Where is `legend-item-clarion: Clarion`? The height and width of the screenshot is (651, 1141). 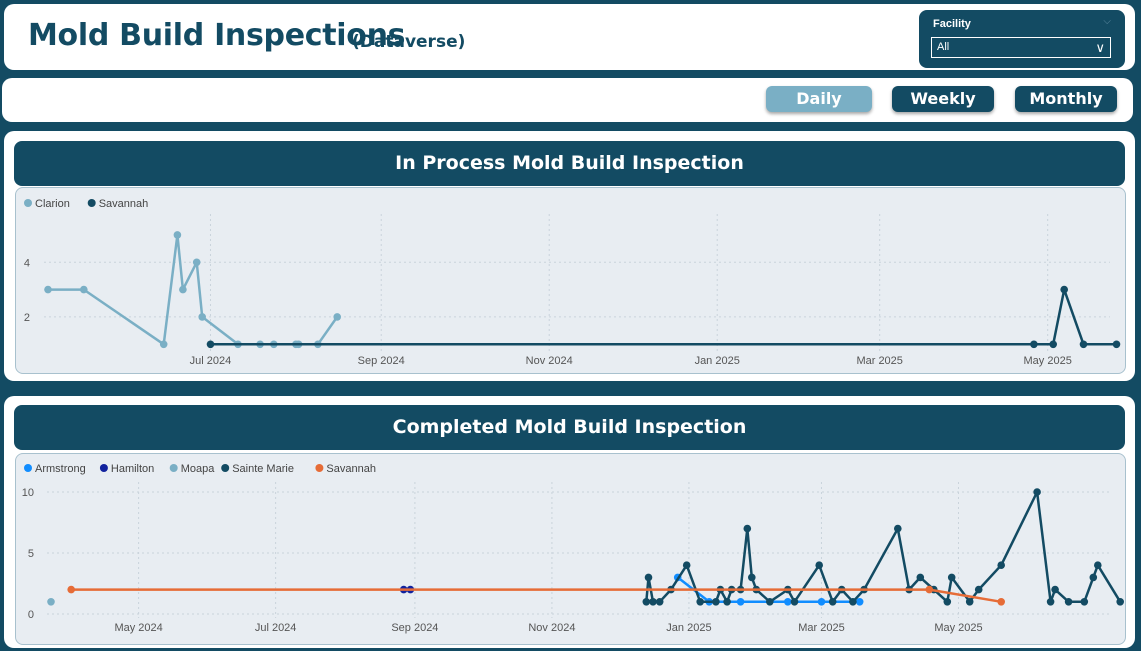
legend-item-clarion: Clarion is located at coordinates (52, 204).